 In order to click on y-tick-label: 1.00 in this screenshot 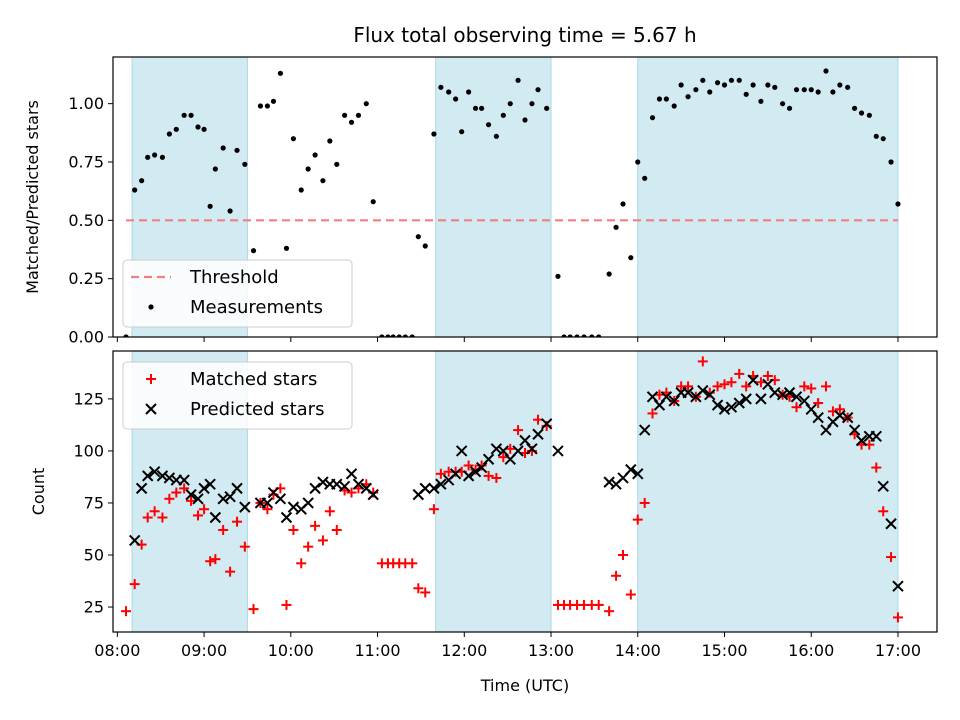, I will do `click(86, 103)`.